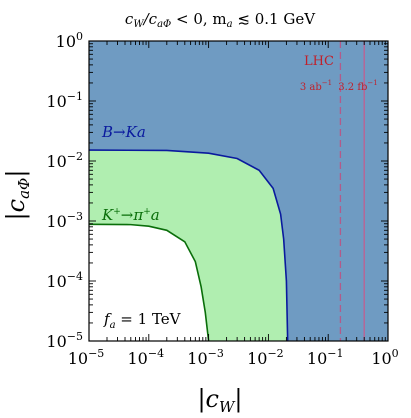 Image resolution: width=411 pixels, height=418 pixels. What do you see at coordinates (316, 86) in the screenshot?
I see `lhc-3ab-label: 3 ab−1` at bounding box center [316, 86].